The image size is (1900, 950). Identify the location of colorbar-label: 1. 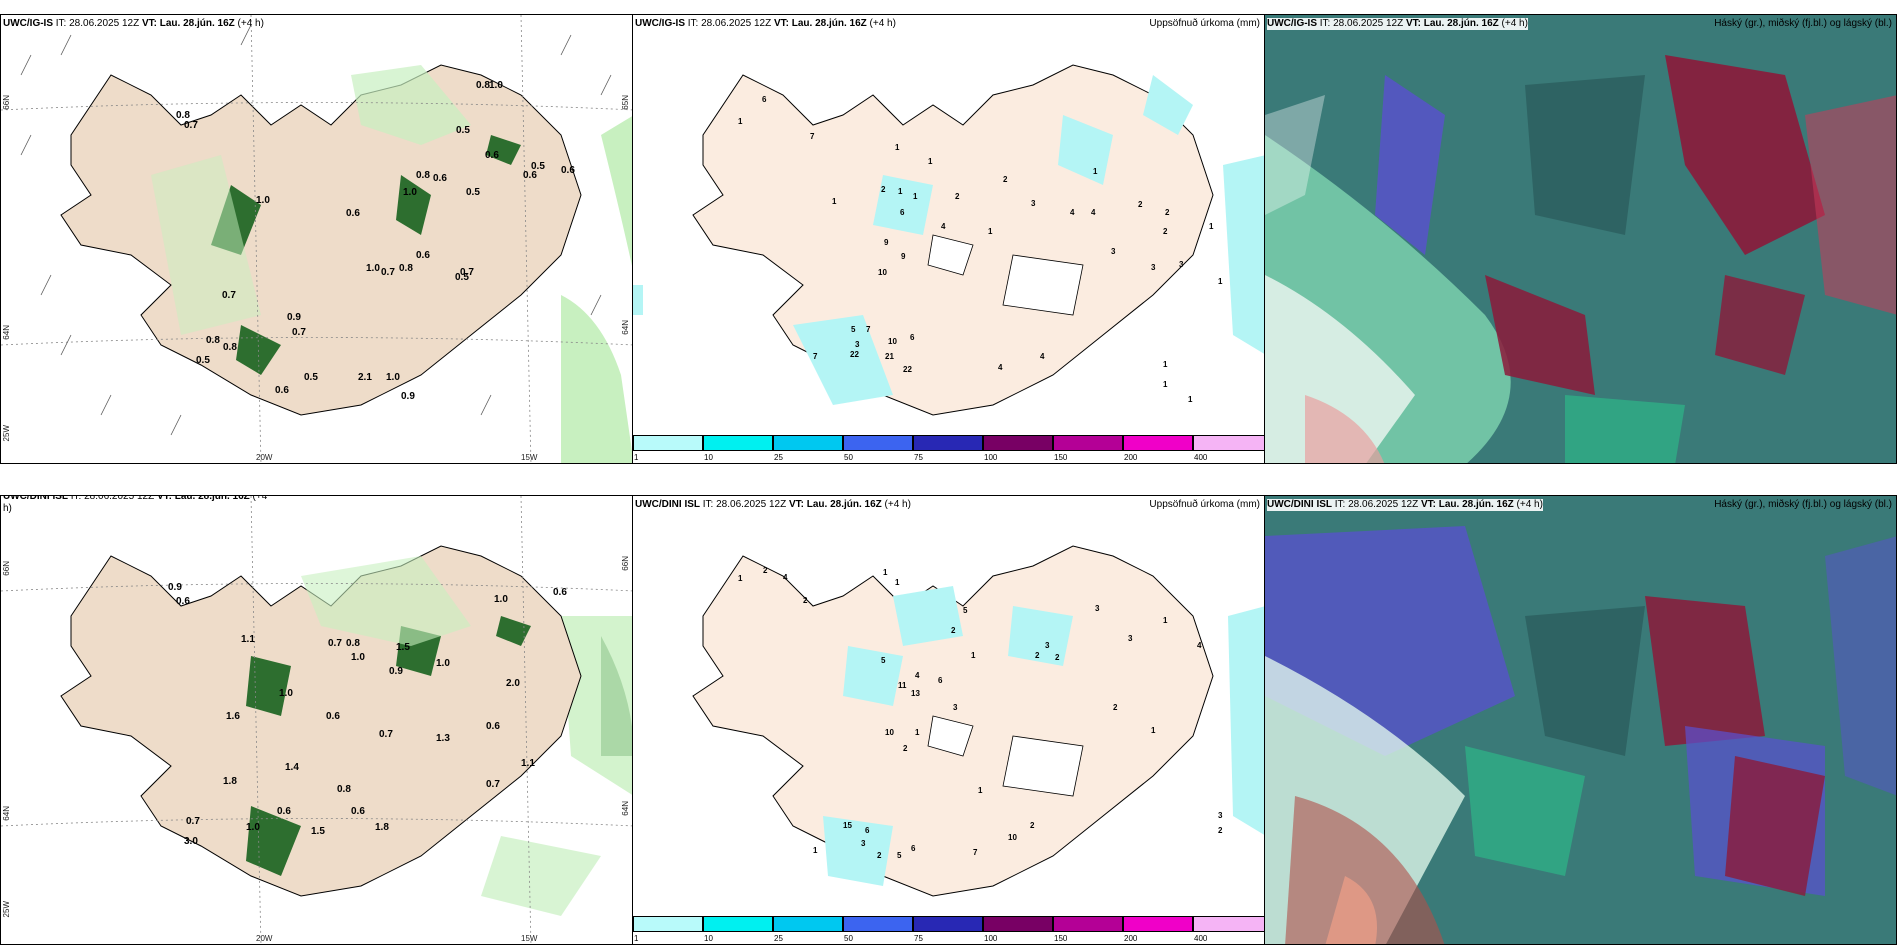
(636, 457).